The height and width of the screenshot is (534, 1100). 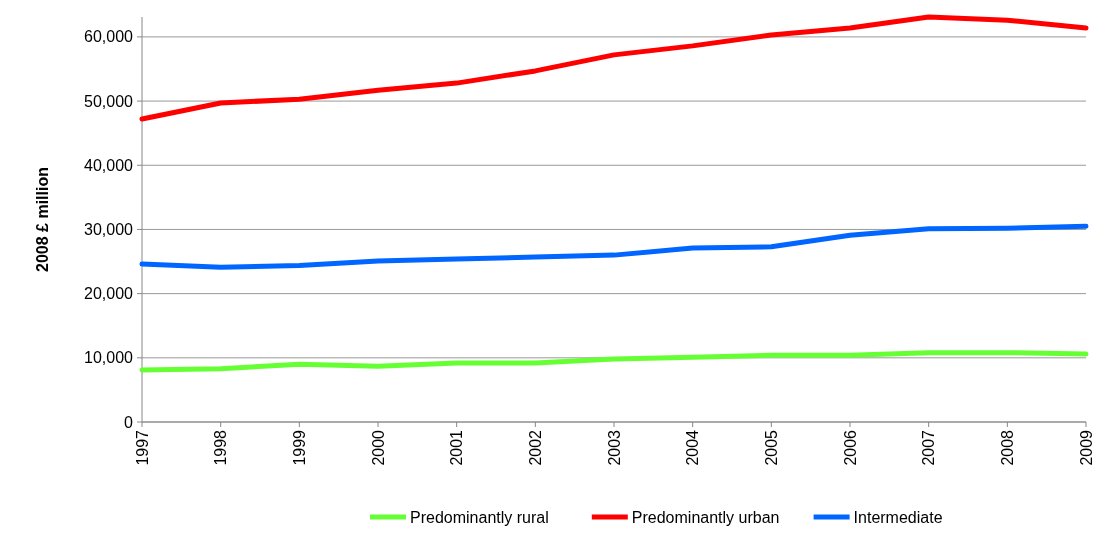 I want to click on y-tick-label: 20,000, so click(x=109, y=294).